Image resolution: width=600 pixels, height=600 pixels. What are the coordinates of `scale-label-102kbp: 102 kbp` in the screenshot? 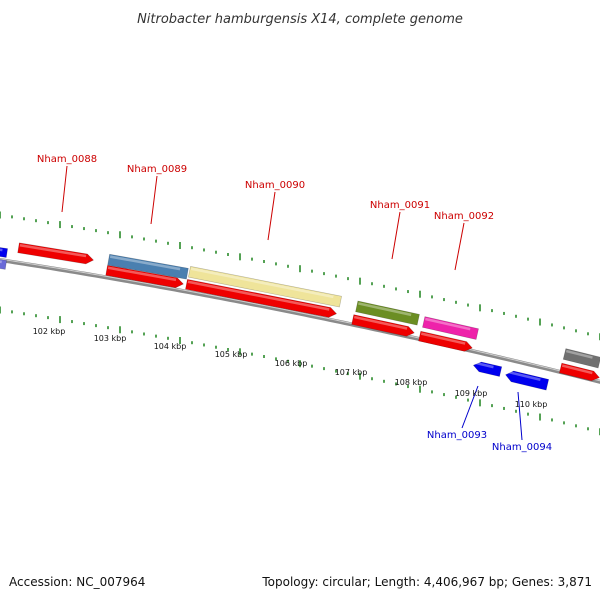 It's located at (49, 331).